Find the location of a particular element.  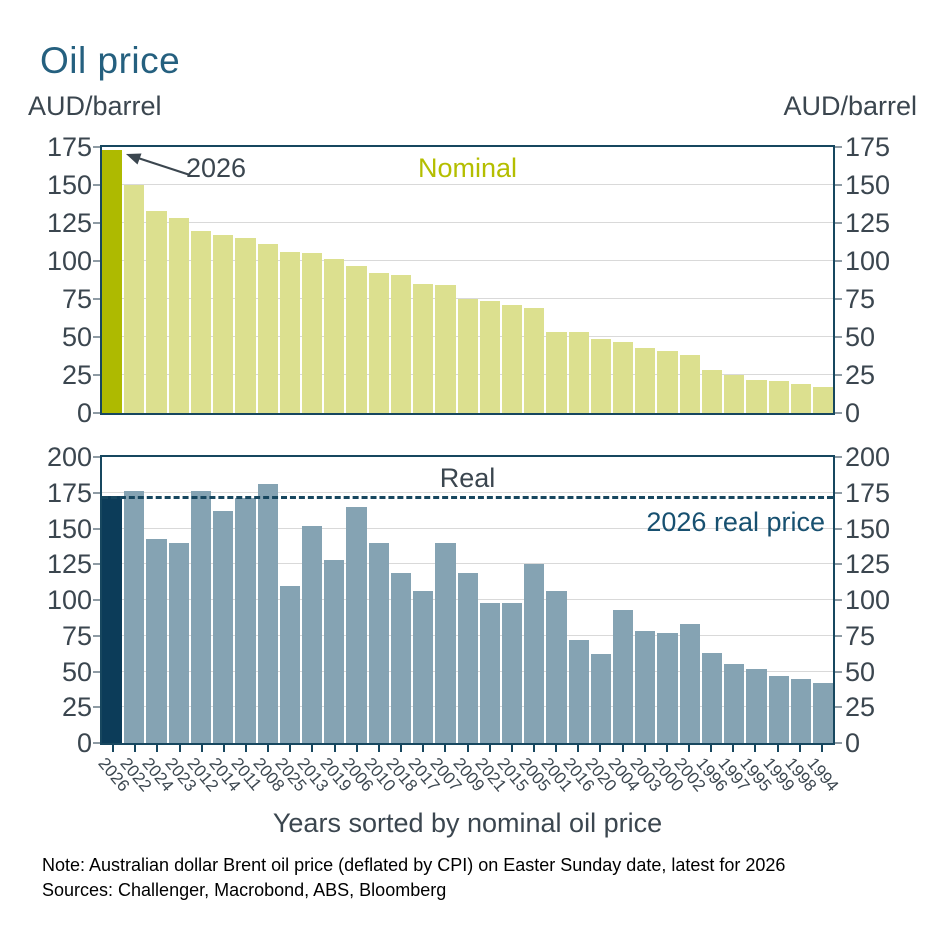

y-tick-left-0: 0 is located at coordinates (84, 743).